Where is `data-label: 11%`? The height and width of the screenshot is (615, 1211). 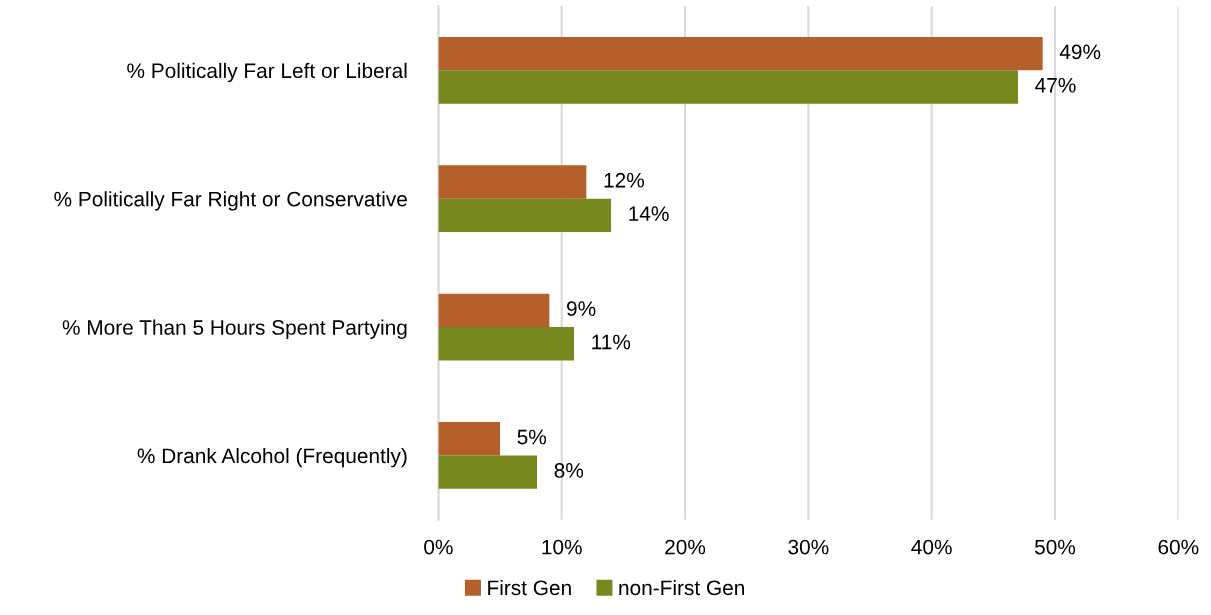
data-label: 11% is located at coordinates (611, 342).